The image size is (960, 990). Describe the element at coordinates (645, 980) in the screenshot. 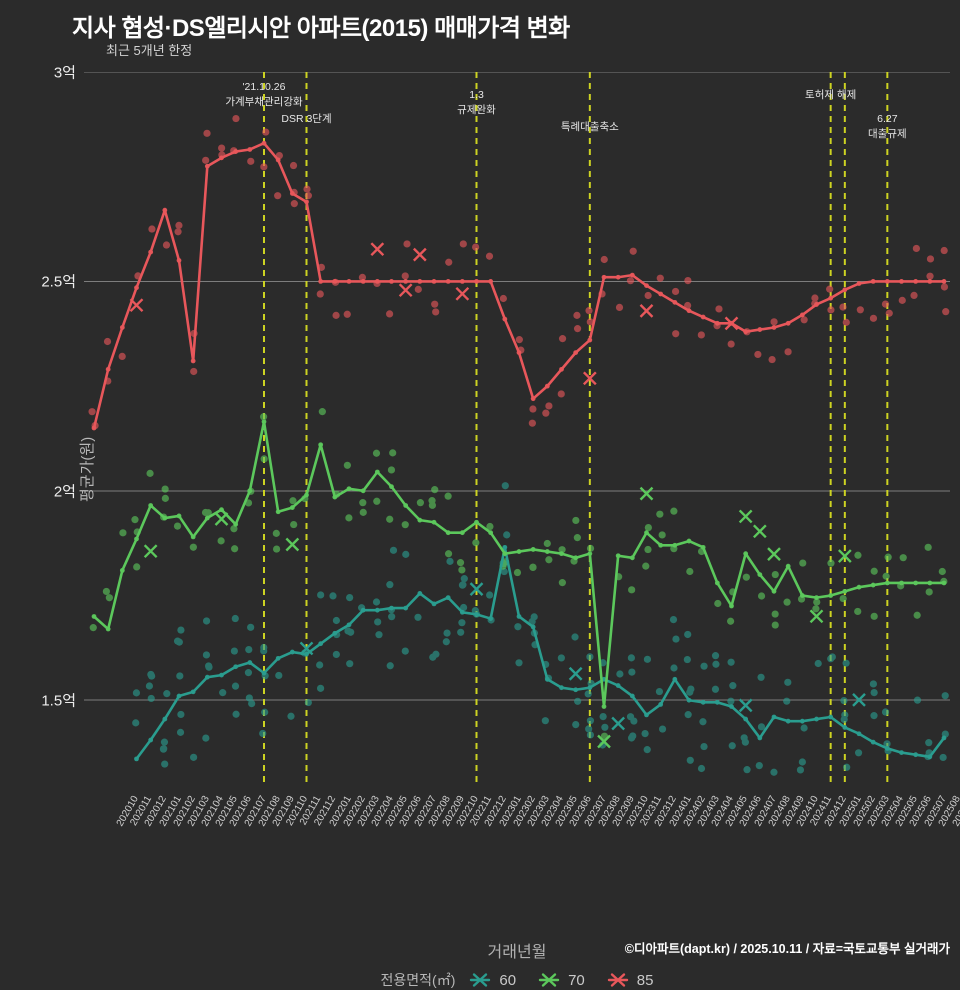

I see `legend-label: 85` at that location.